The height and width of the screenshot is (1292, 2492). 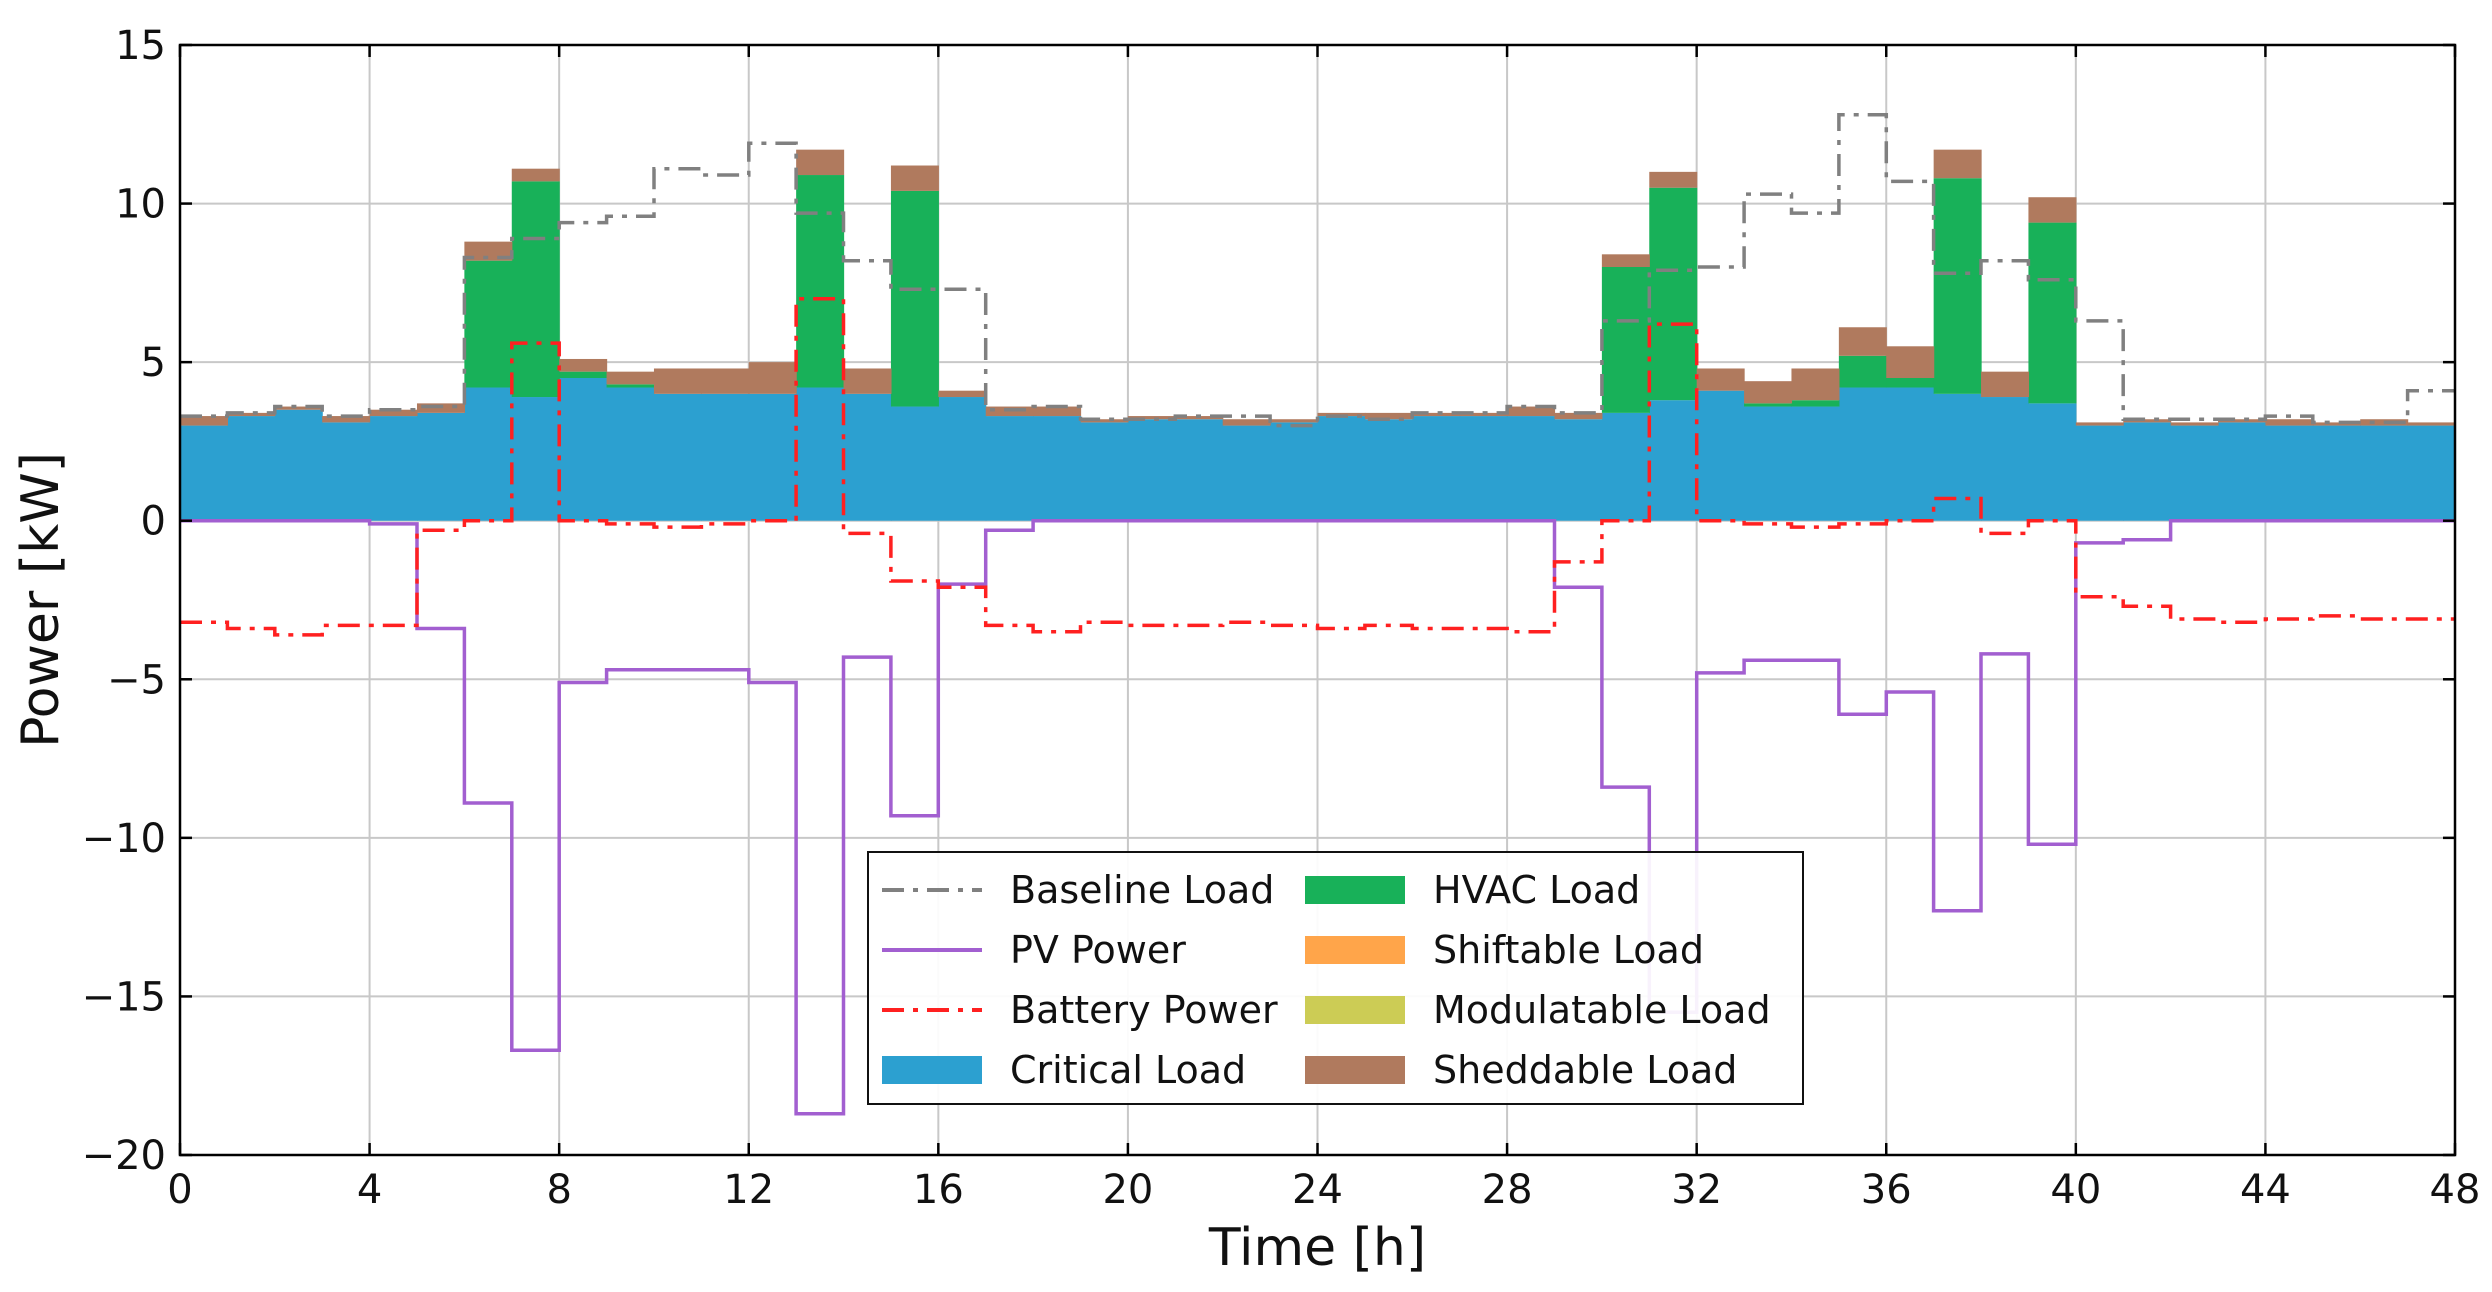 What do you see at coordinates (124, 997) in the screenshot?
I see `y-tick-label: −15` at bounding box center [124, 997].